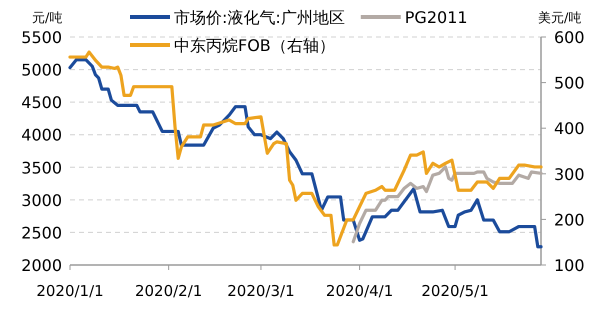  I want to click on legend-label: 中东丙烷FOB（右轴）, so click(254, 45).